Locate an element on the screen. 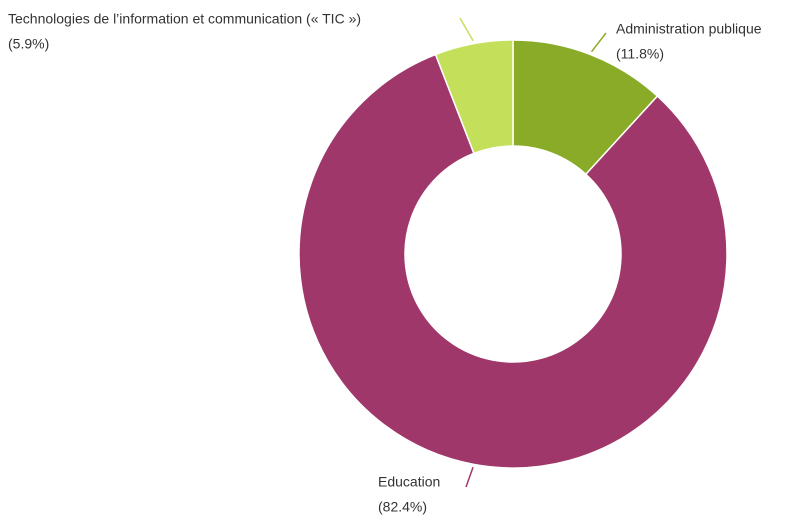  donut-slice is located at coordinates (474, 97).